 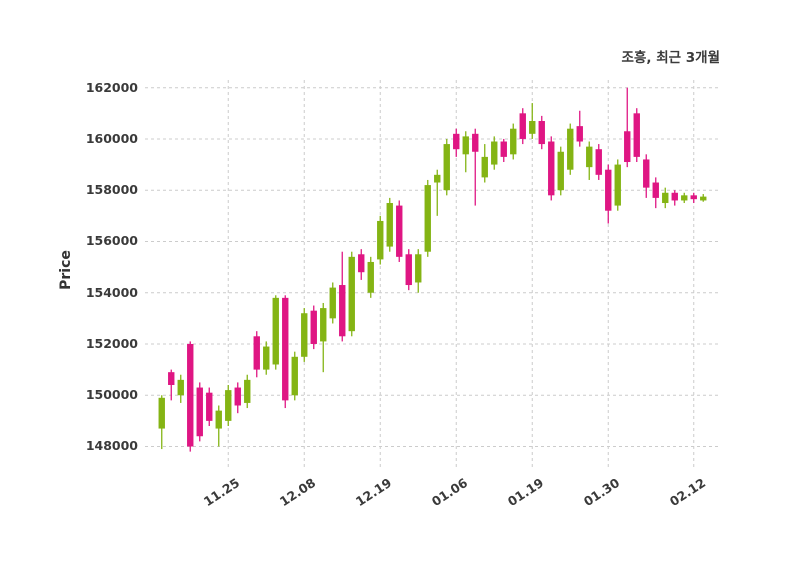 What do you see at coordinates (111, 87) in the screenshot?
I see `y-tick-label: 162000` at bounding box center [111, 87].